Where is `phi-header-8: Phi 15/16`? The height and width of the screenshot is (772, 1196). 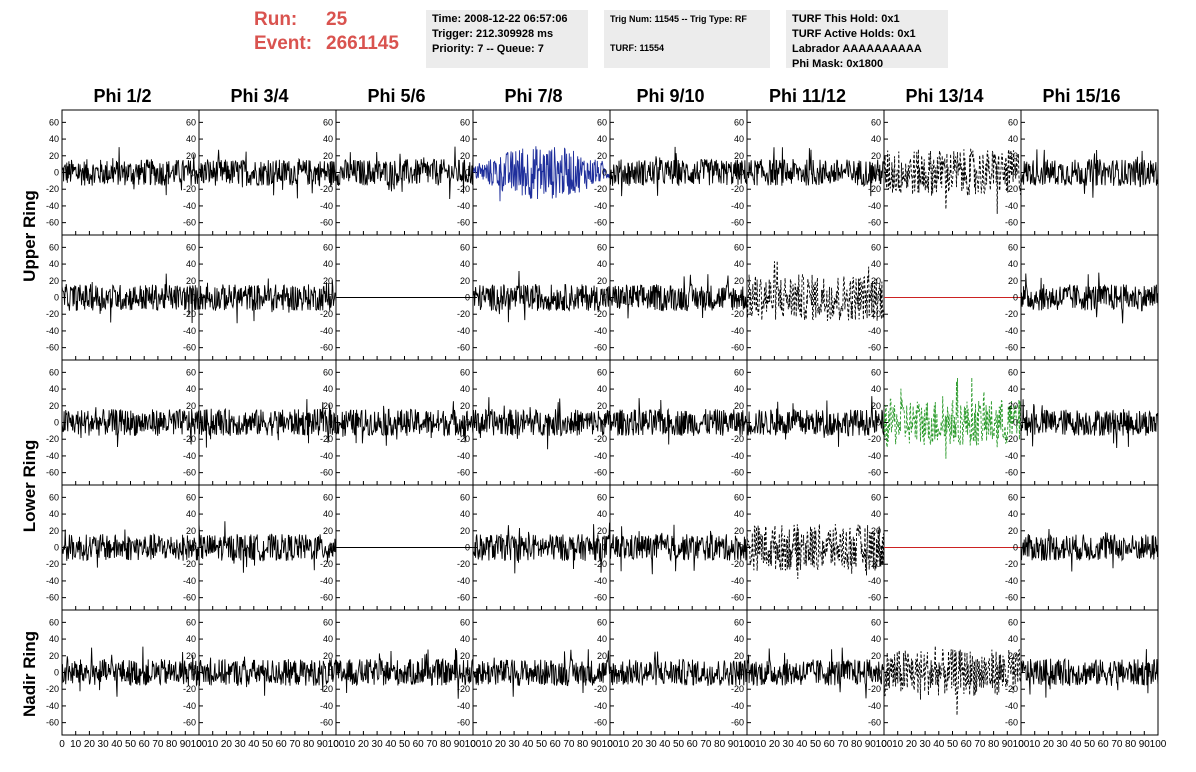
phi-header-8: Phi 15/16 is located at coordinates (1081, 96).